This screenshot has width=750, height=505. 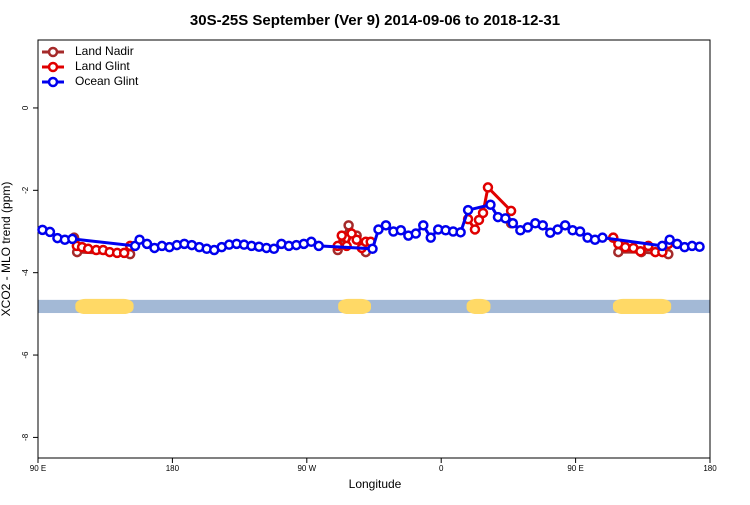 What do you see at coordinates (107, 81) in the screenshot?
I see `legend-label: Ocean Glint` at bounding box center [107, 81].